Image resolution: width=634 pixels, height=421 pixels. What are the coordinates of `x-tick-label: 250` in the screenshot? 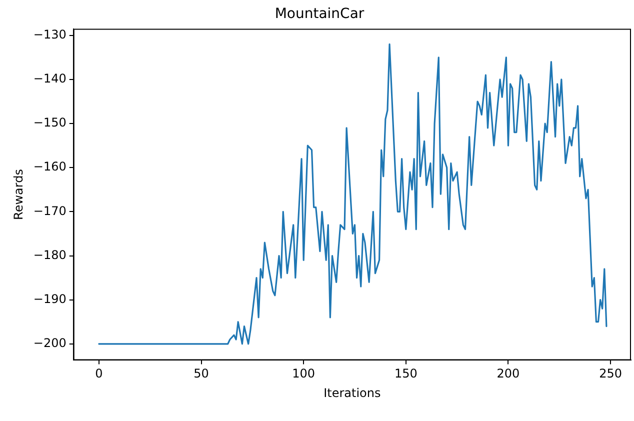 It's located at (610, 373).